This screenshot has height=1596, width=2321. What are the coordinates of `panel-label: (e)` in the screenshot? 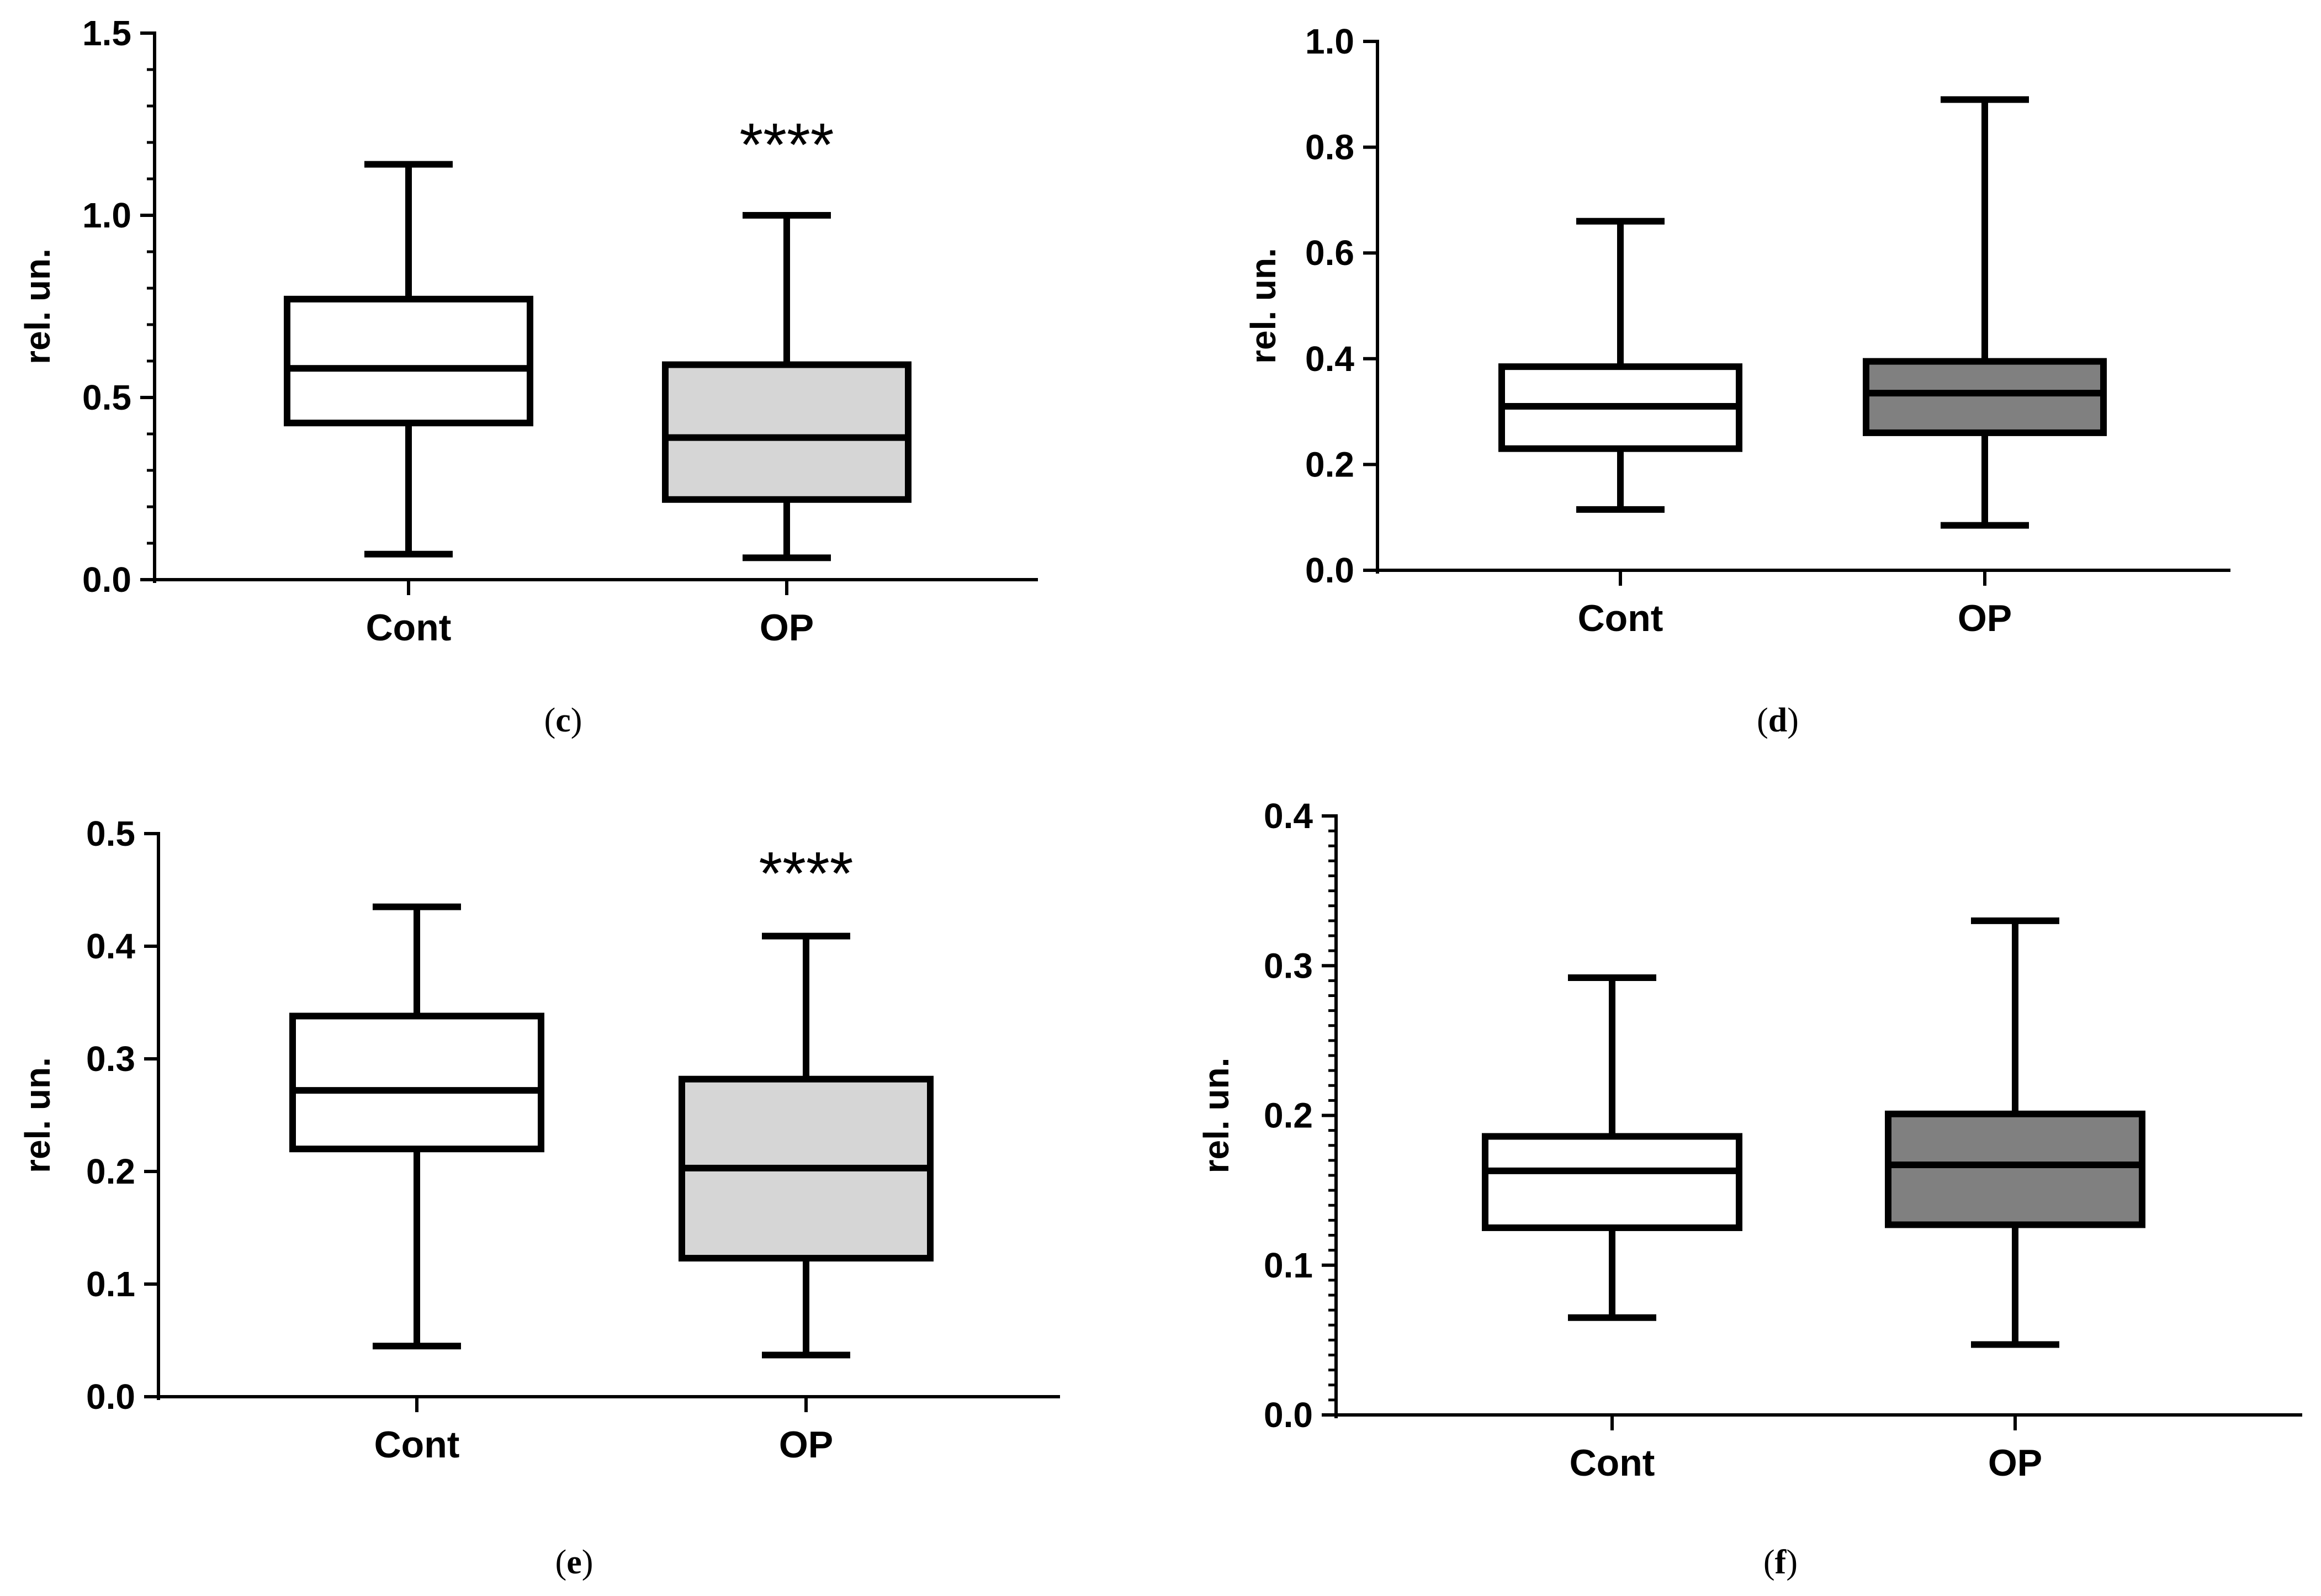 It's located at (574, 1562).